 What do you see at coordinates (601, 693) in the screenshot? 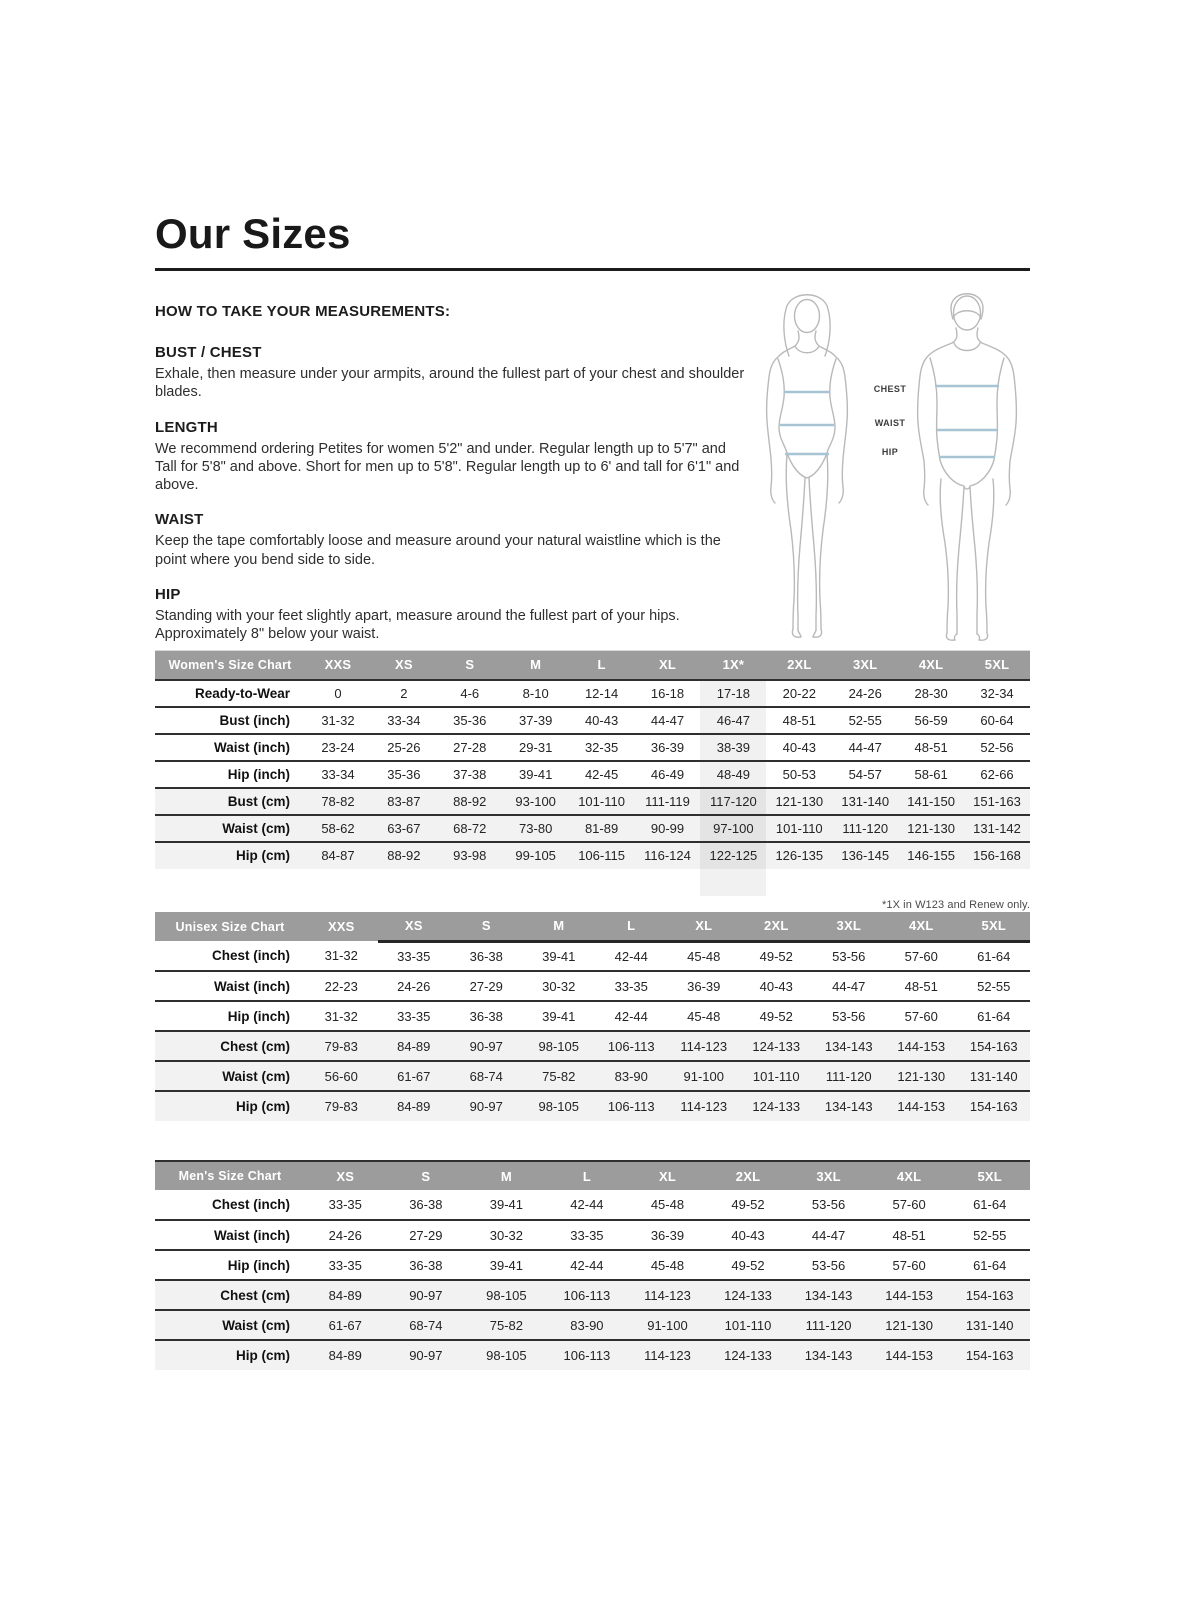
I see `size-cell: 12-14` at bounding box center [601, 693].